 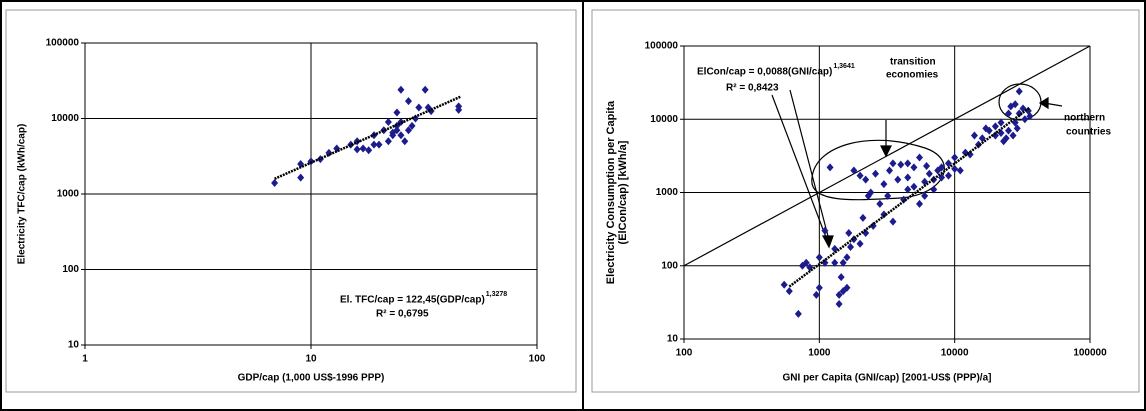 What do you see at coordinates (412, 300) in the screenshot?
I see `annotation: El. TFC/cap = 122,45(GDP/cap)` at bounding box center [412, 300].